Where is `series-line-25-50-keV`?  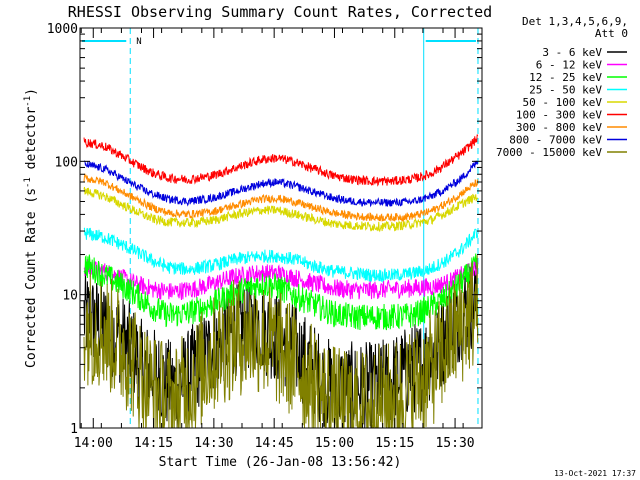 series-line-25-50-keV is located at coordinates (281, 255).